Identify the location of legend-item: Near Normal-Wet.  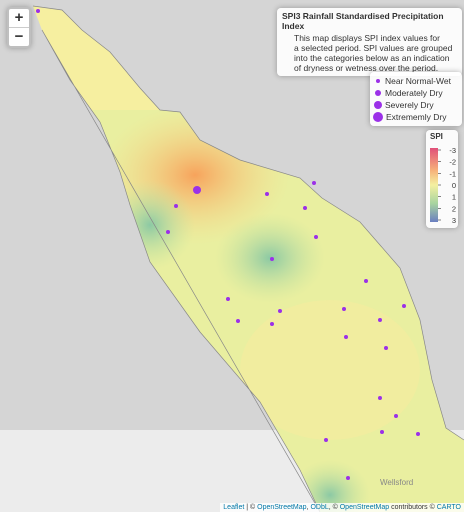
(416, 81).